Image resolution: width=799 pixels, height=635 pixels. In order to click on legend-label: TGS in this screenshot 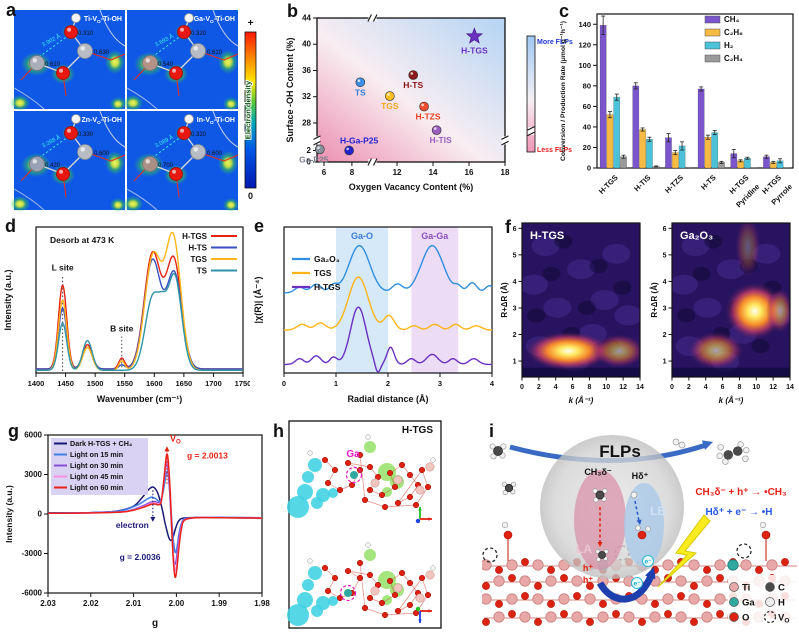, I will do `click(199, 259)`.